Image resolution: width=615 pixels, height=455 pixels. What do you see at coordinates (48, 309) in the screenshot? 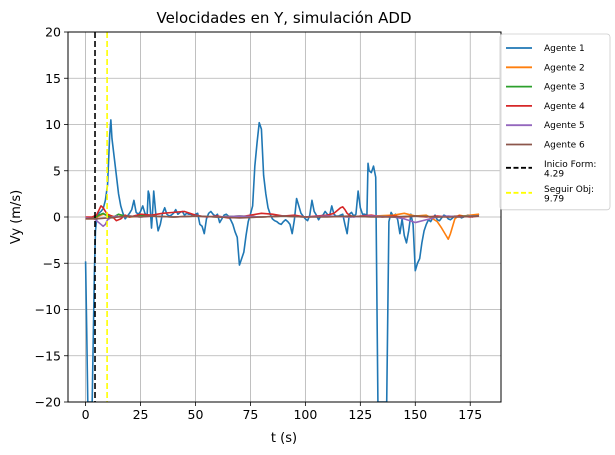
I see `y-tick-label: −10` at bounding box center [48, 309].